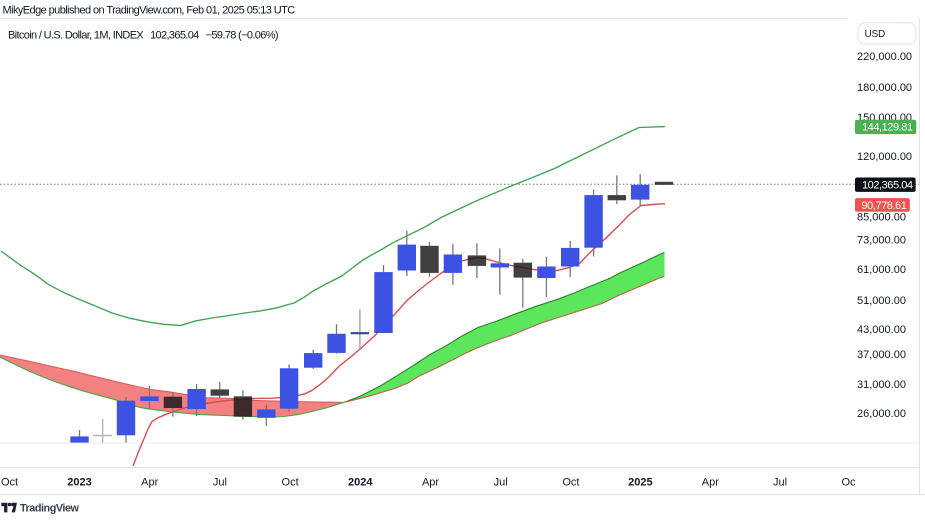 The width and height of the screenshot is (925, 525). What do you see at coordinates (884, 157) in the screenshot?
I see `svg-text: 120,000.00` at bounding box center [884, 157].